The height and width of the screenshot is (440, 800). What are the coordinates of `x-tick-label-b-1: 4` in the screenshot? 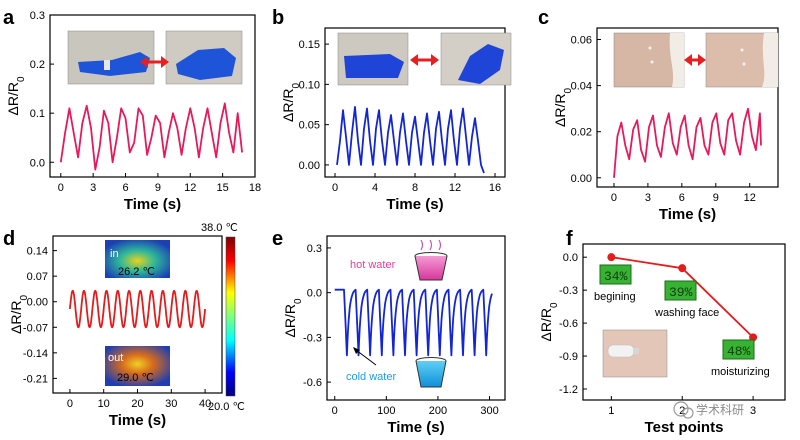 It's located at (375, 188).